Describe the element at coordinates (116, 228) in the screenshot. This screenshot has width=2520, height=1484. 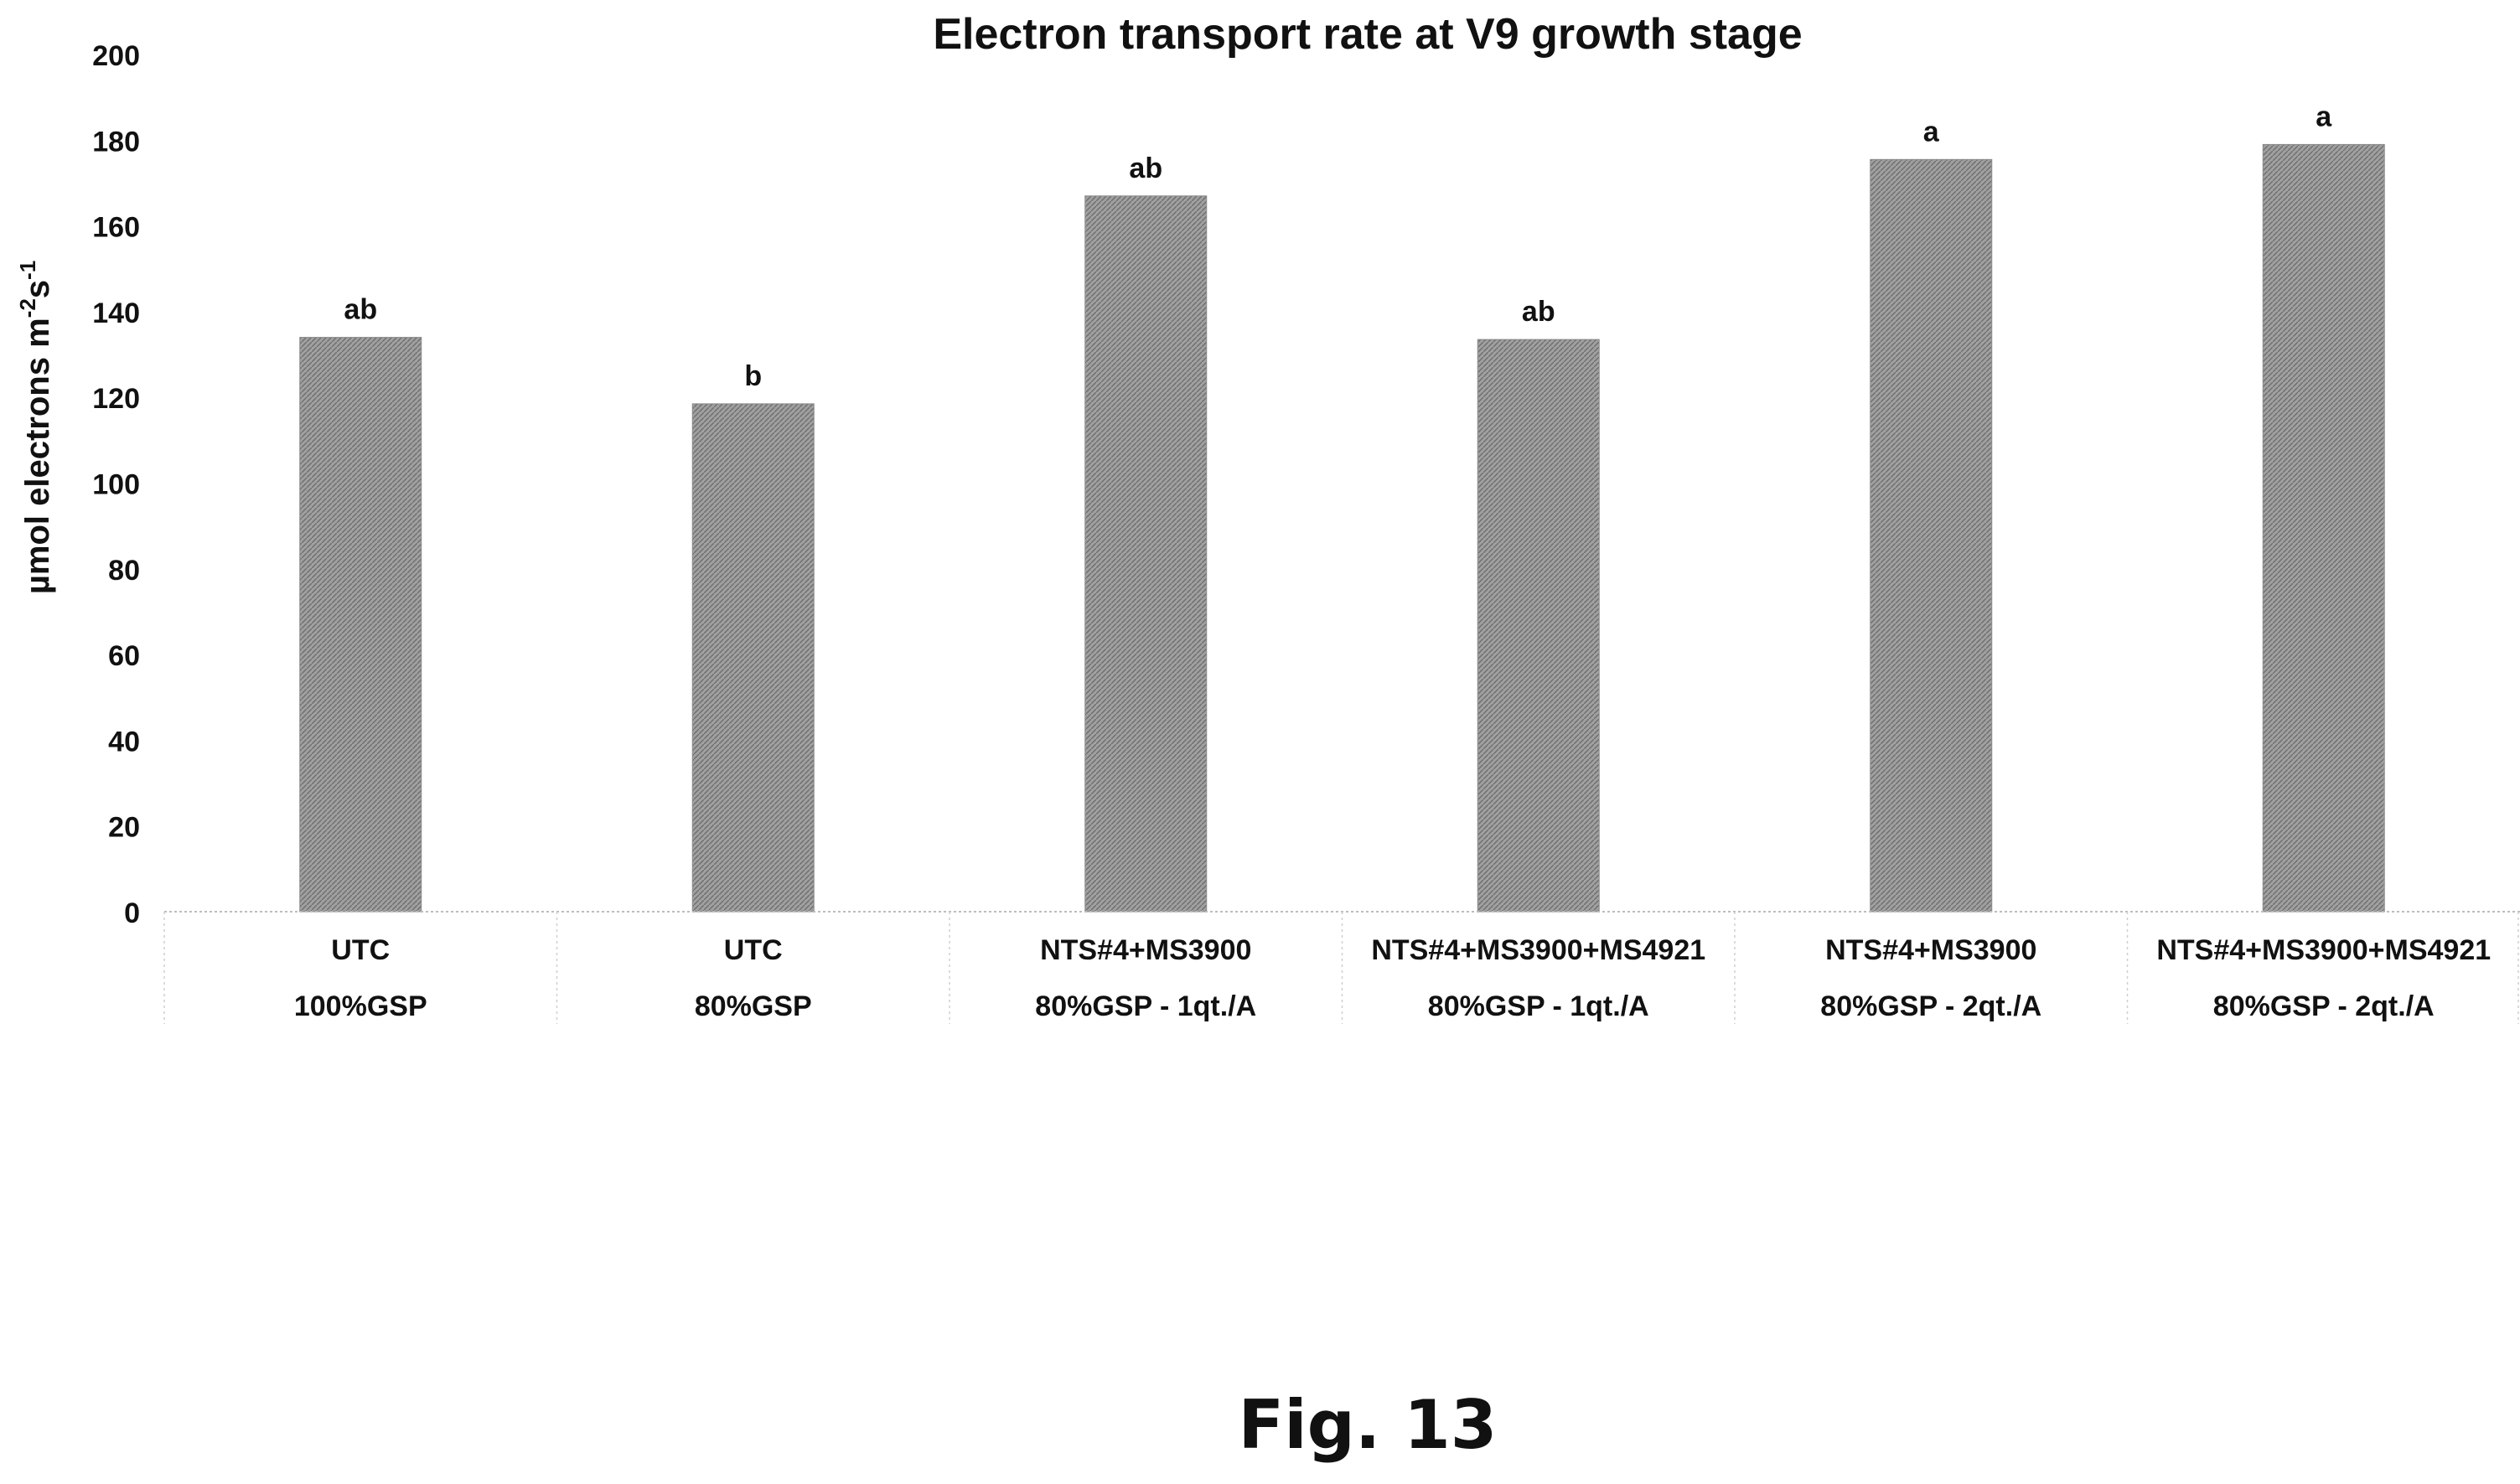
I see `y-tick-label: 160` at that location.